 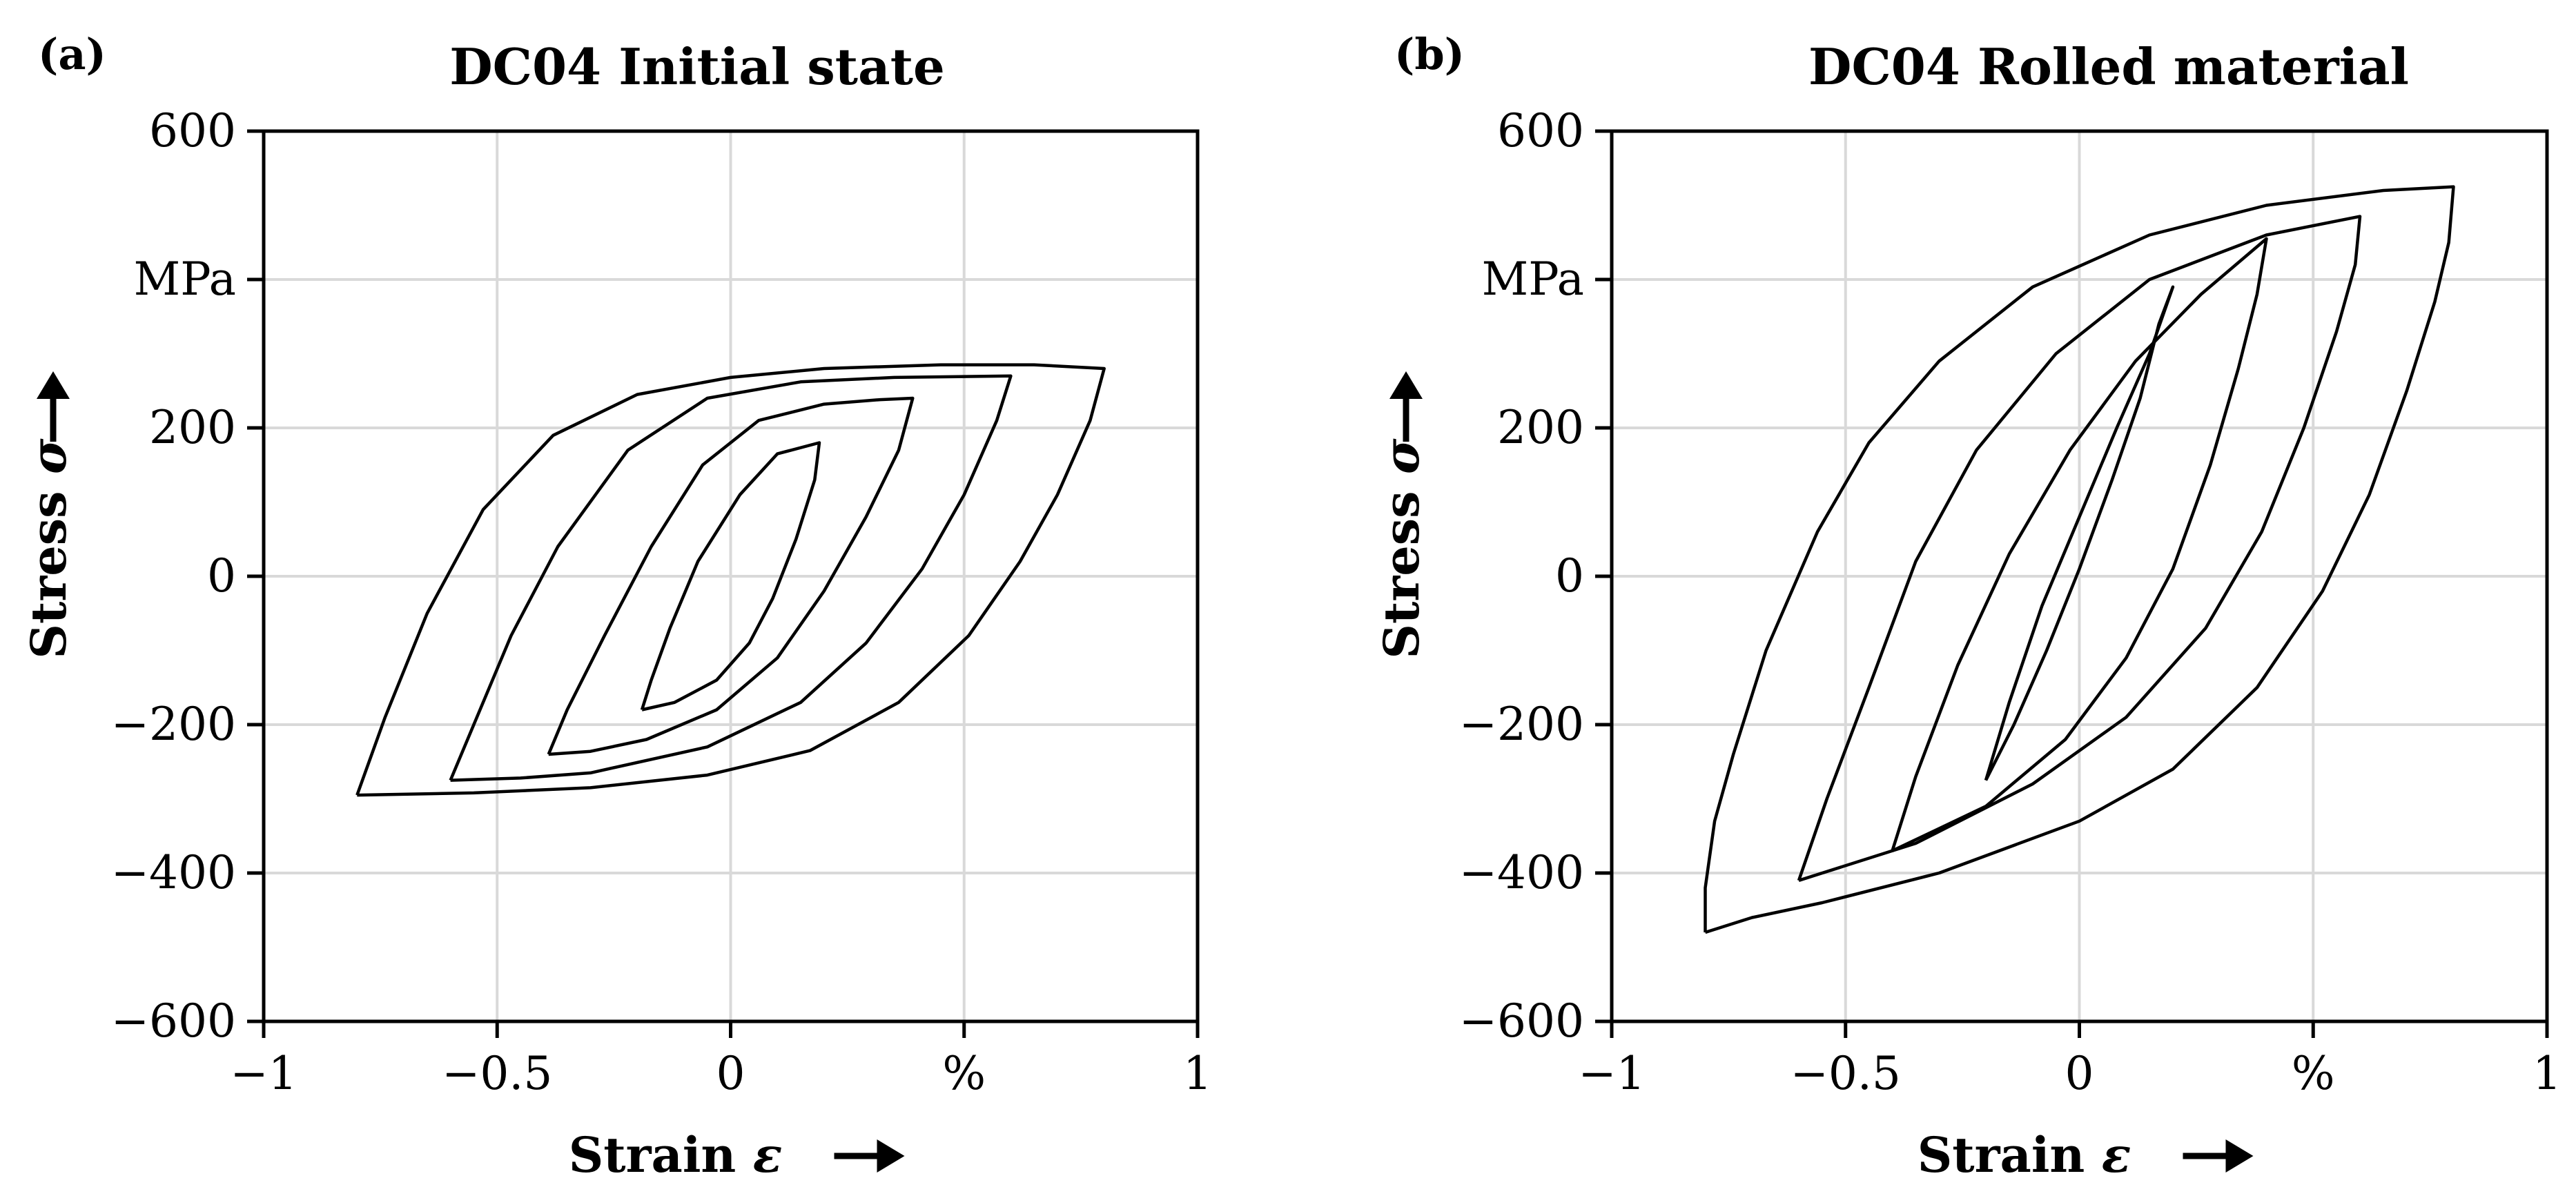 I want to click on chart-title: DC04 Initial state, so click(x=697, y=66).